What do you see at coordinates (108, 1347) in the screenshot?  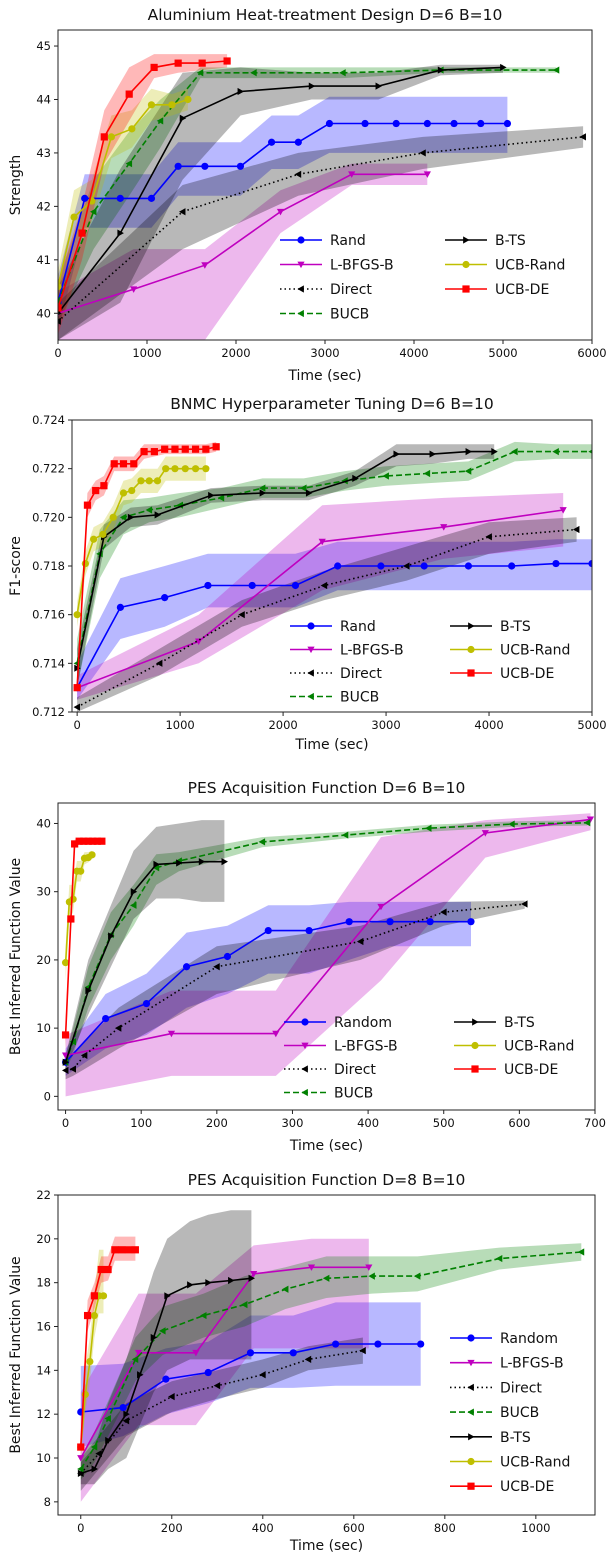 I see `confidence-band-ucb-de` at bounding box center [108, 1347].